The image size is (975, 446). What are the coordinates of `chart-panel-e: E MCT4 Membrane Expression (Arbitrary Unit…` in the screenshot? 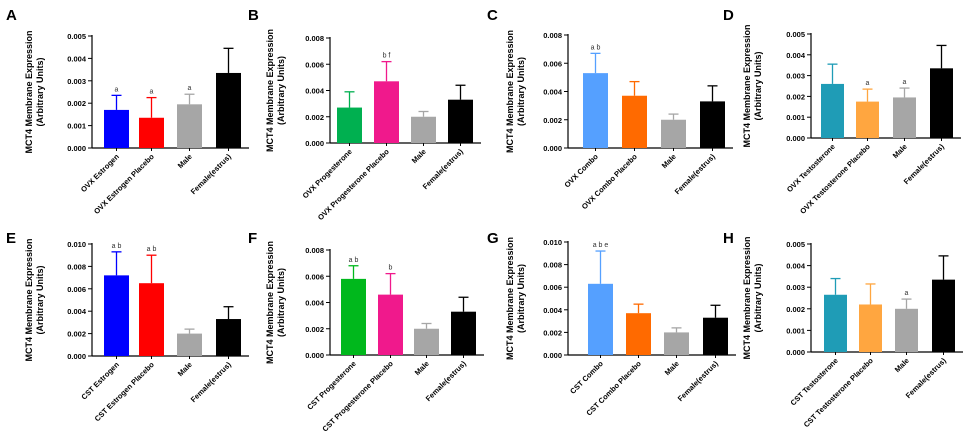 It's located at (127, 326).